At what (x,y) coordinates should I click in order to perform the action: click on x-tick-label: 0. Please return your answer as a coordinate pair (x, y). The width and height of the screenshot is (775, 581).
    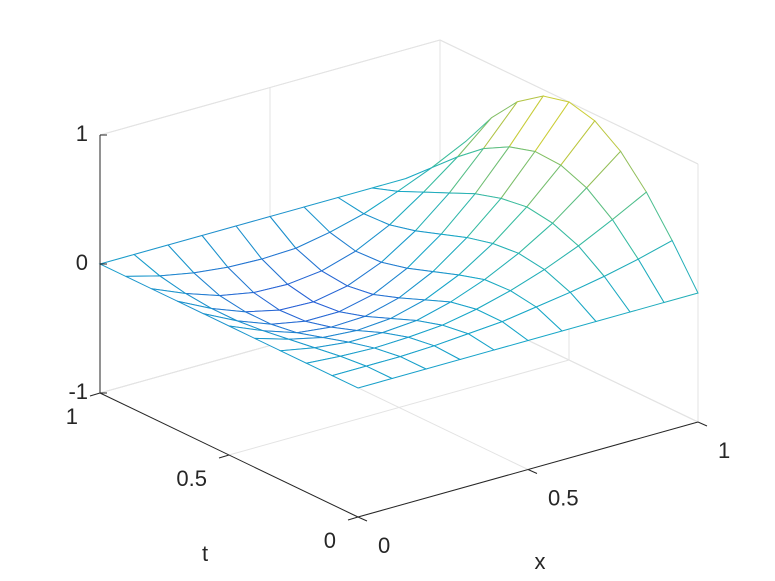
    Looking at the image, I should click on (384, 545).